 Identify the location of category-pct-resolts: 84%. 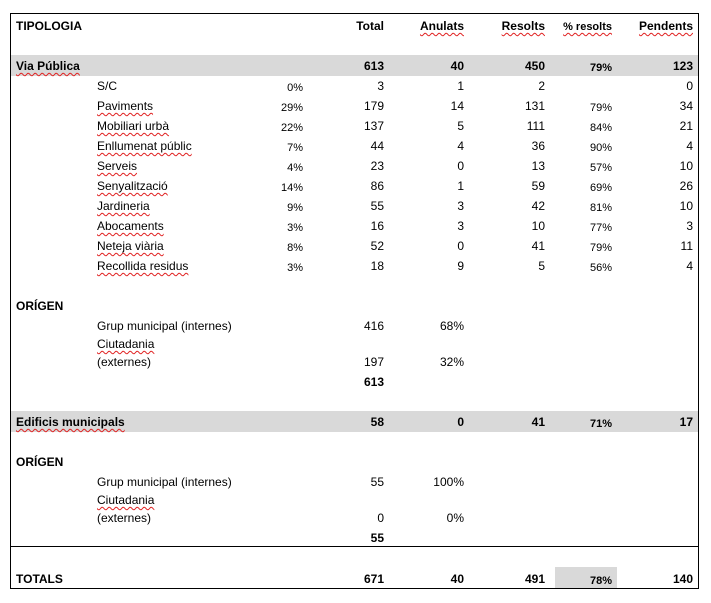
(600, 128).